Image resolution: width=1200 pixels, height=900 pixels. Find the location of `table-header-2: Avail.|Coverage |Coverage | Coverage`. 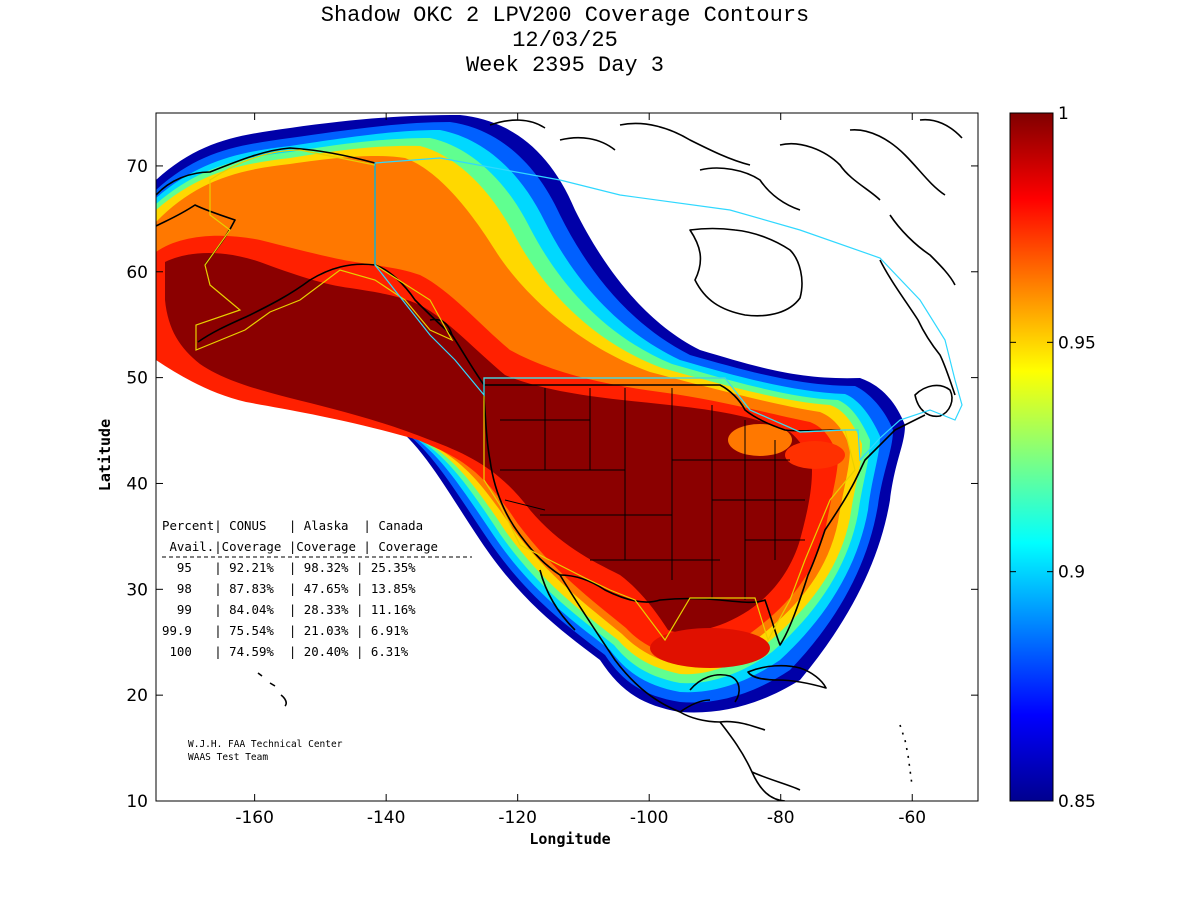

table-header-2: Avail.|Coverage |Coverage | Coverage is located at coordinates (300, 546).